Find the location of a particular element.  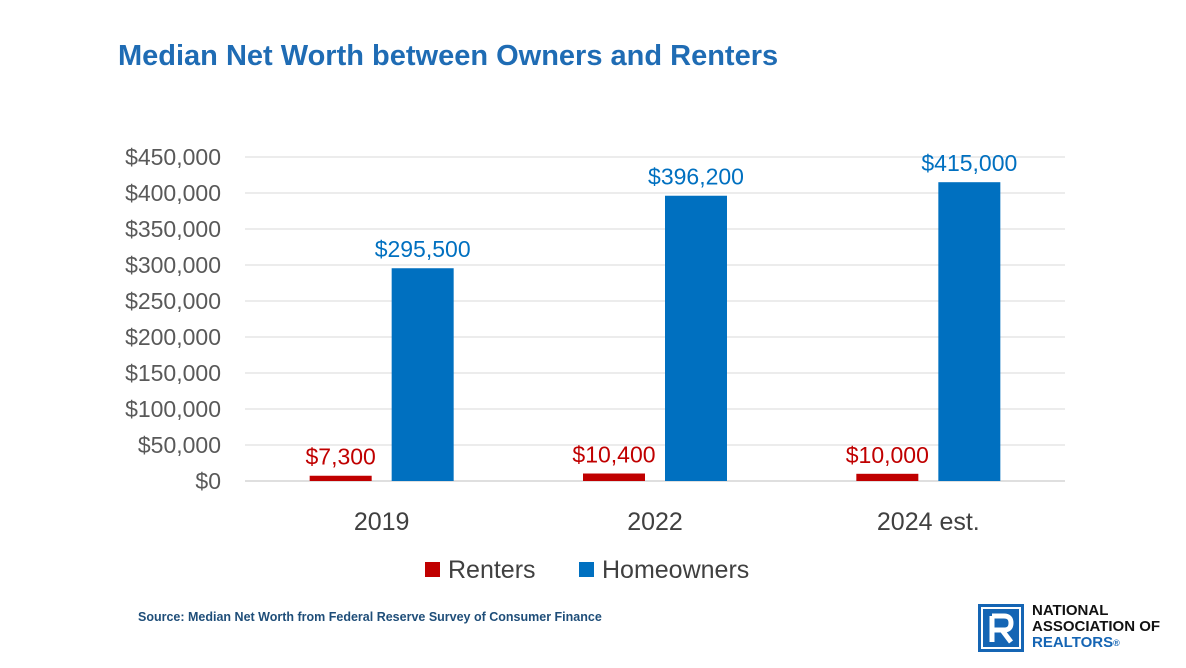

data-label-homeowners: $295,500 is located at coordinates (423, 249).